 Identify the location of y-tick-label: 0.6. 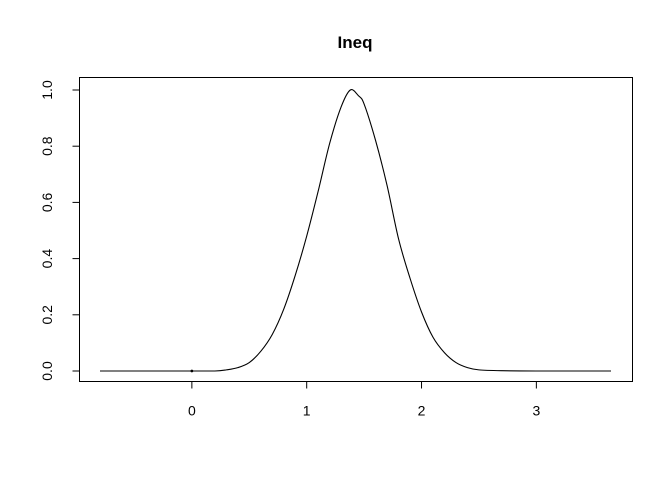
(47, 202).